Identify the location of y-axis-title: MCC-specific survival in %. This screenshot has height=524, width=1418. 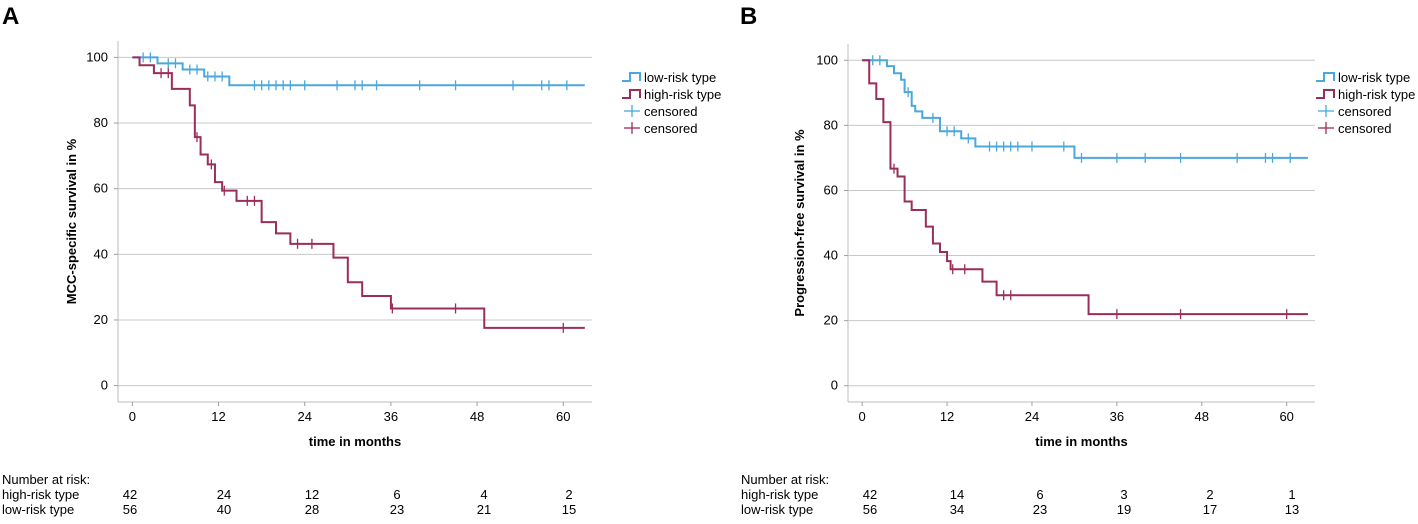
(71, 221).